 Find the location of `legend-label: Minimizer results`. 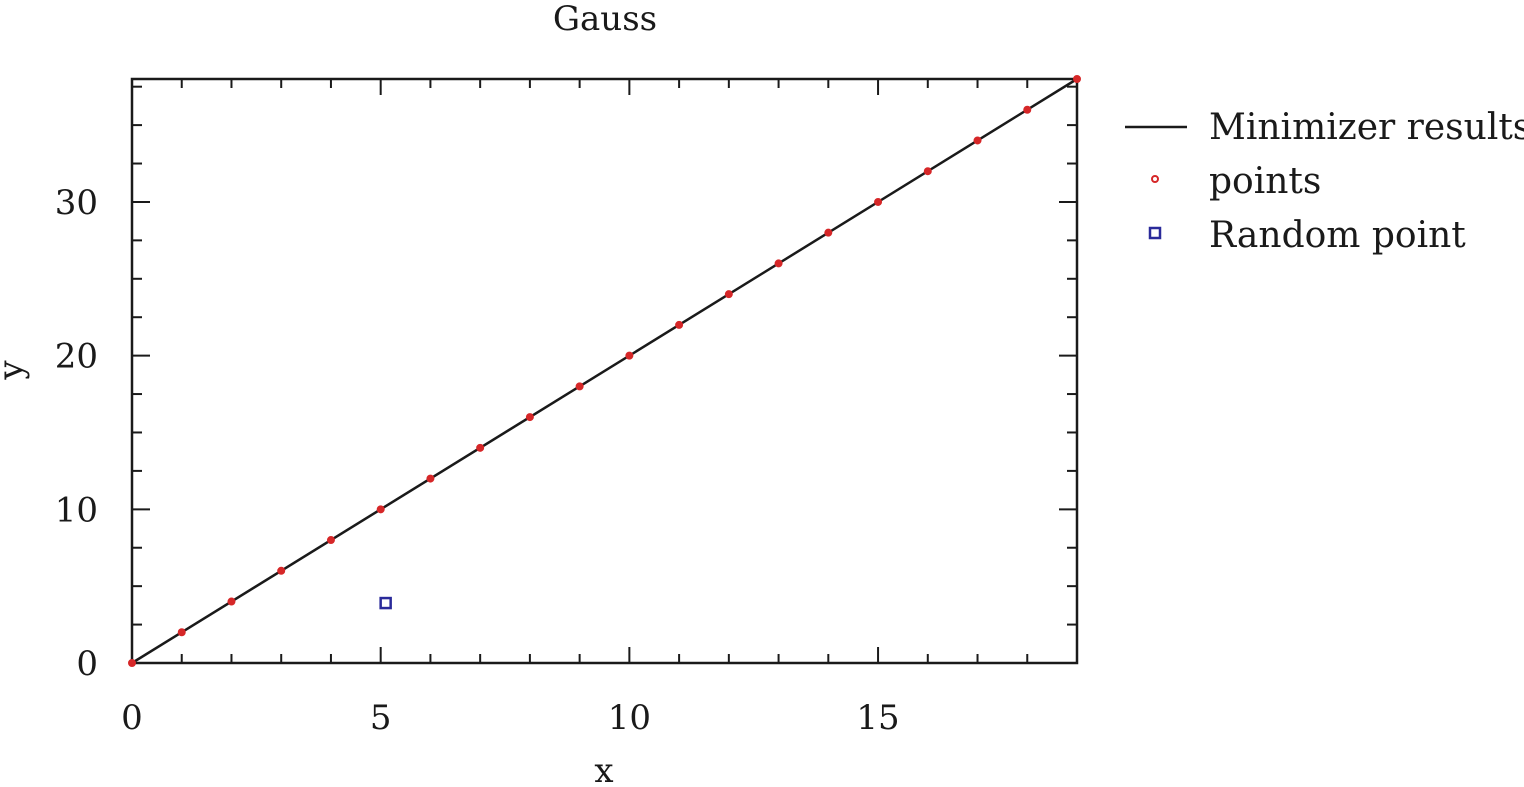

legend-label: Minimizer results is located at coordinates (1366, 127).